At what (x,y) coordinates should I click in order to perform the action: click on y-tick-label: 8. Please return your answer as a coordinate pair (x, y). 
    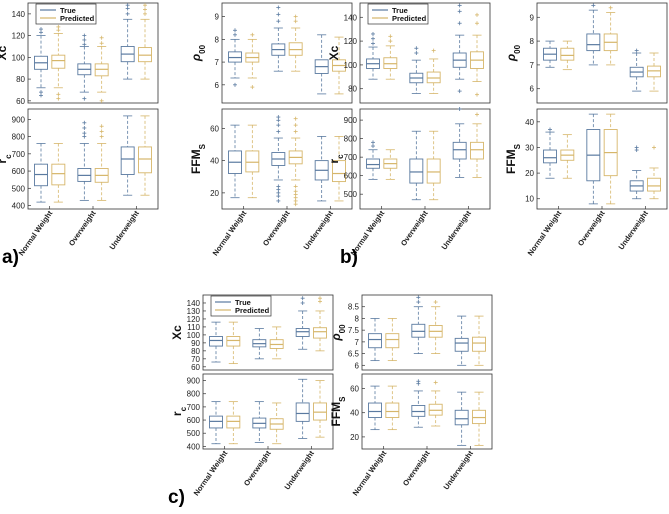
    Looking at the image, I should click on (357, 318).